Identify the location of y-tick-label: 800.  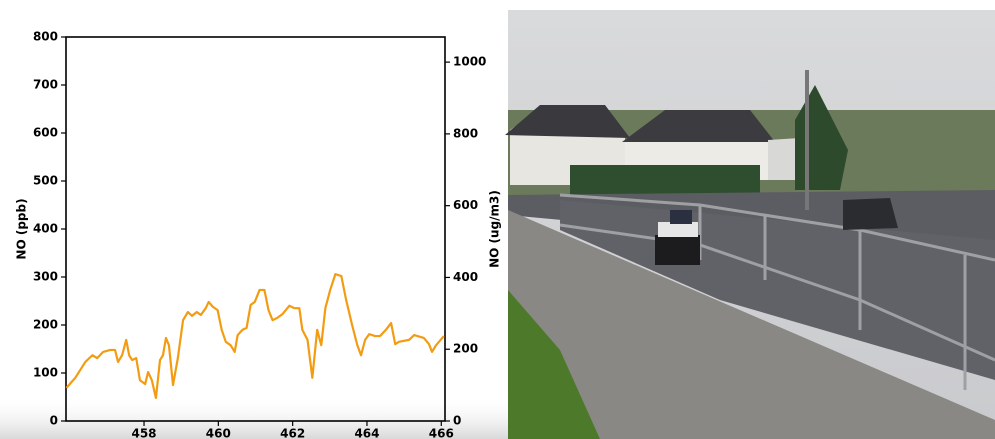
(45, 37).